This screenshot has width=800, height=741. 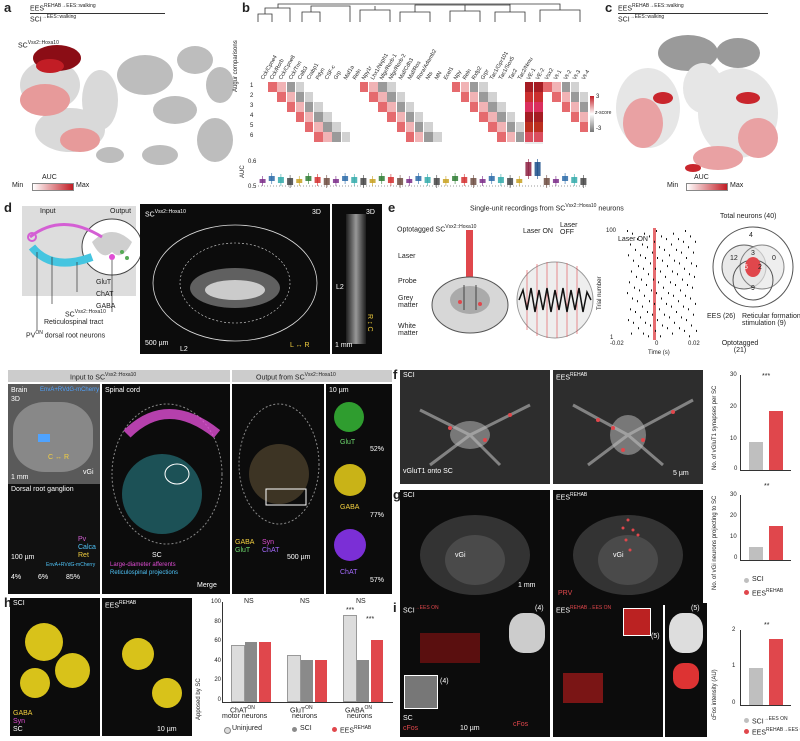 I want to click on panel-b-auc-tick-1: 0.6, so click(x=252, y=162).